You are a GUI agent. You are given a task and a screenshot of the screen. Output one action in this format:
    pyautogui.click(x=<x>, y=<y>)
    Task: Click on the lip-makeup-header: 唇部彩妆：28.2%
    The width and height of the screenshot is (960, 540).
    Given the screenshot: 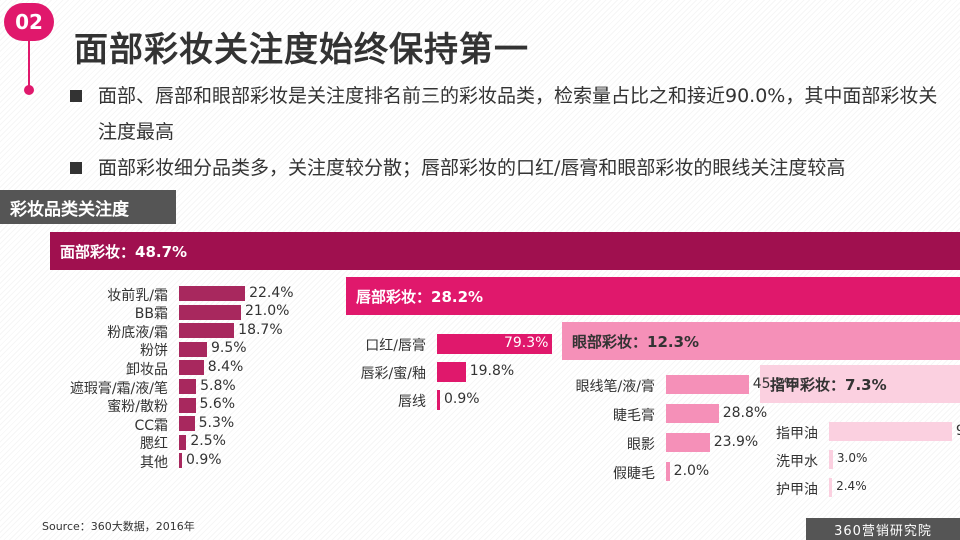 What is the action you would take?
    pyautogui.click(x=653, y=296)
    